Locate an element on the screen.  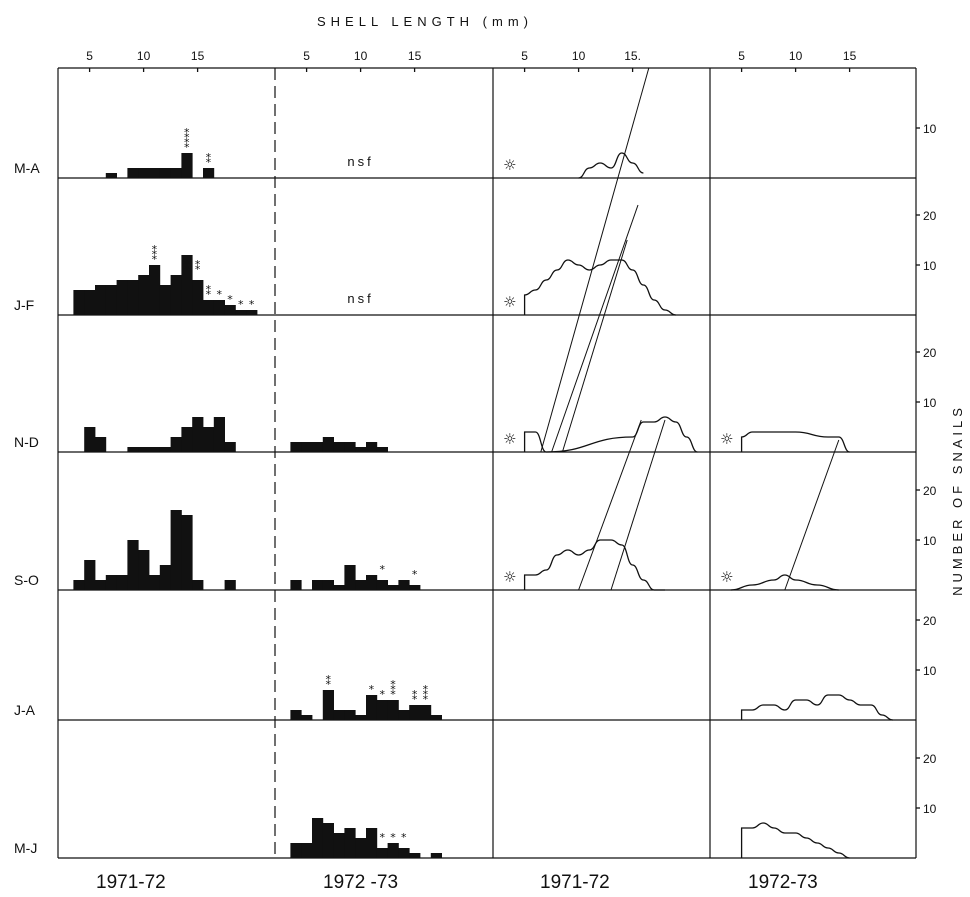
row-label: M-A is located at coordinates (27, 168).